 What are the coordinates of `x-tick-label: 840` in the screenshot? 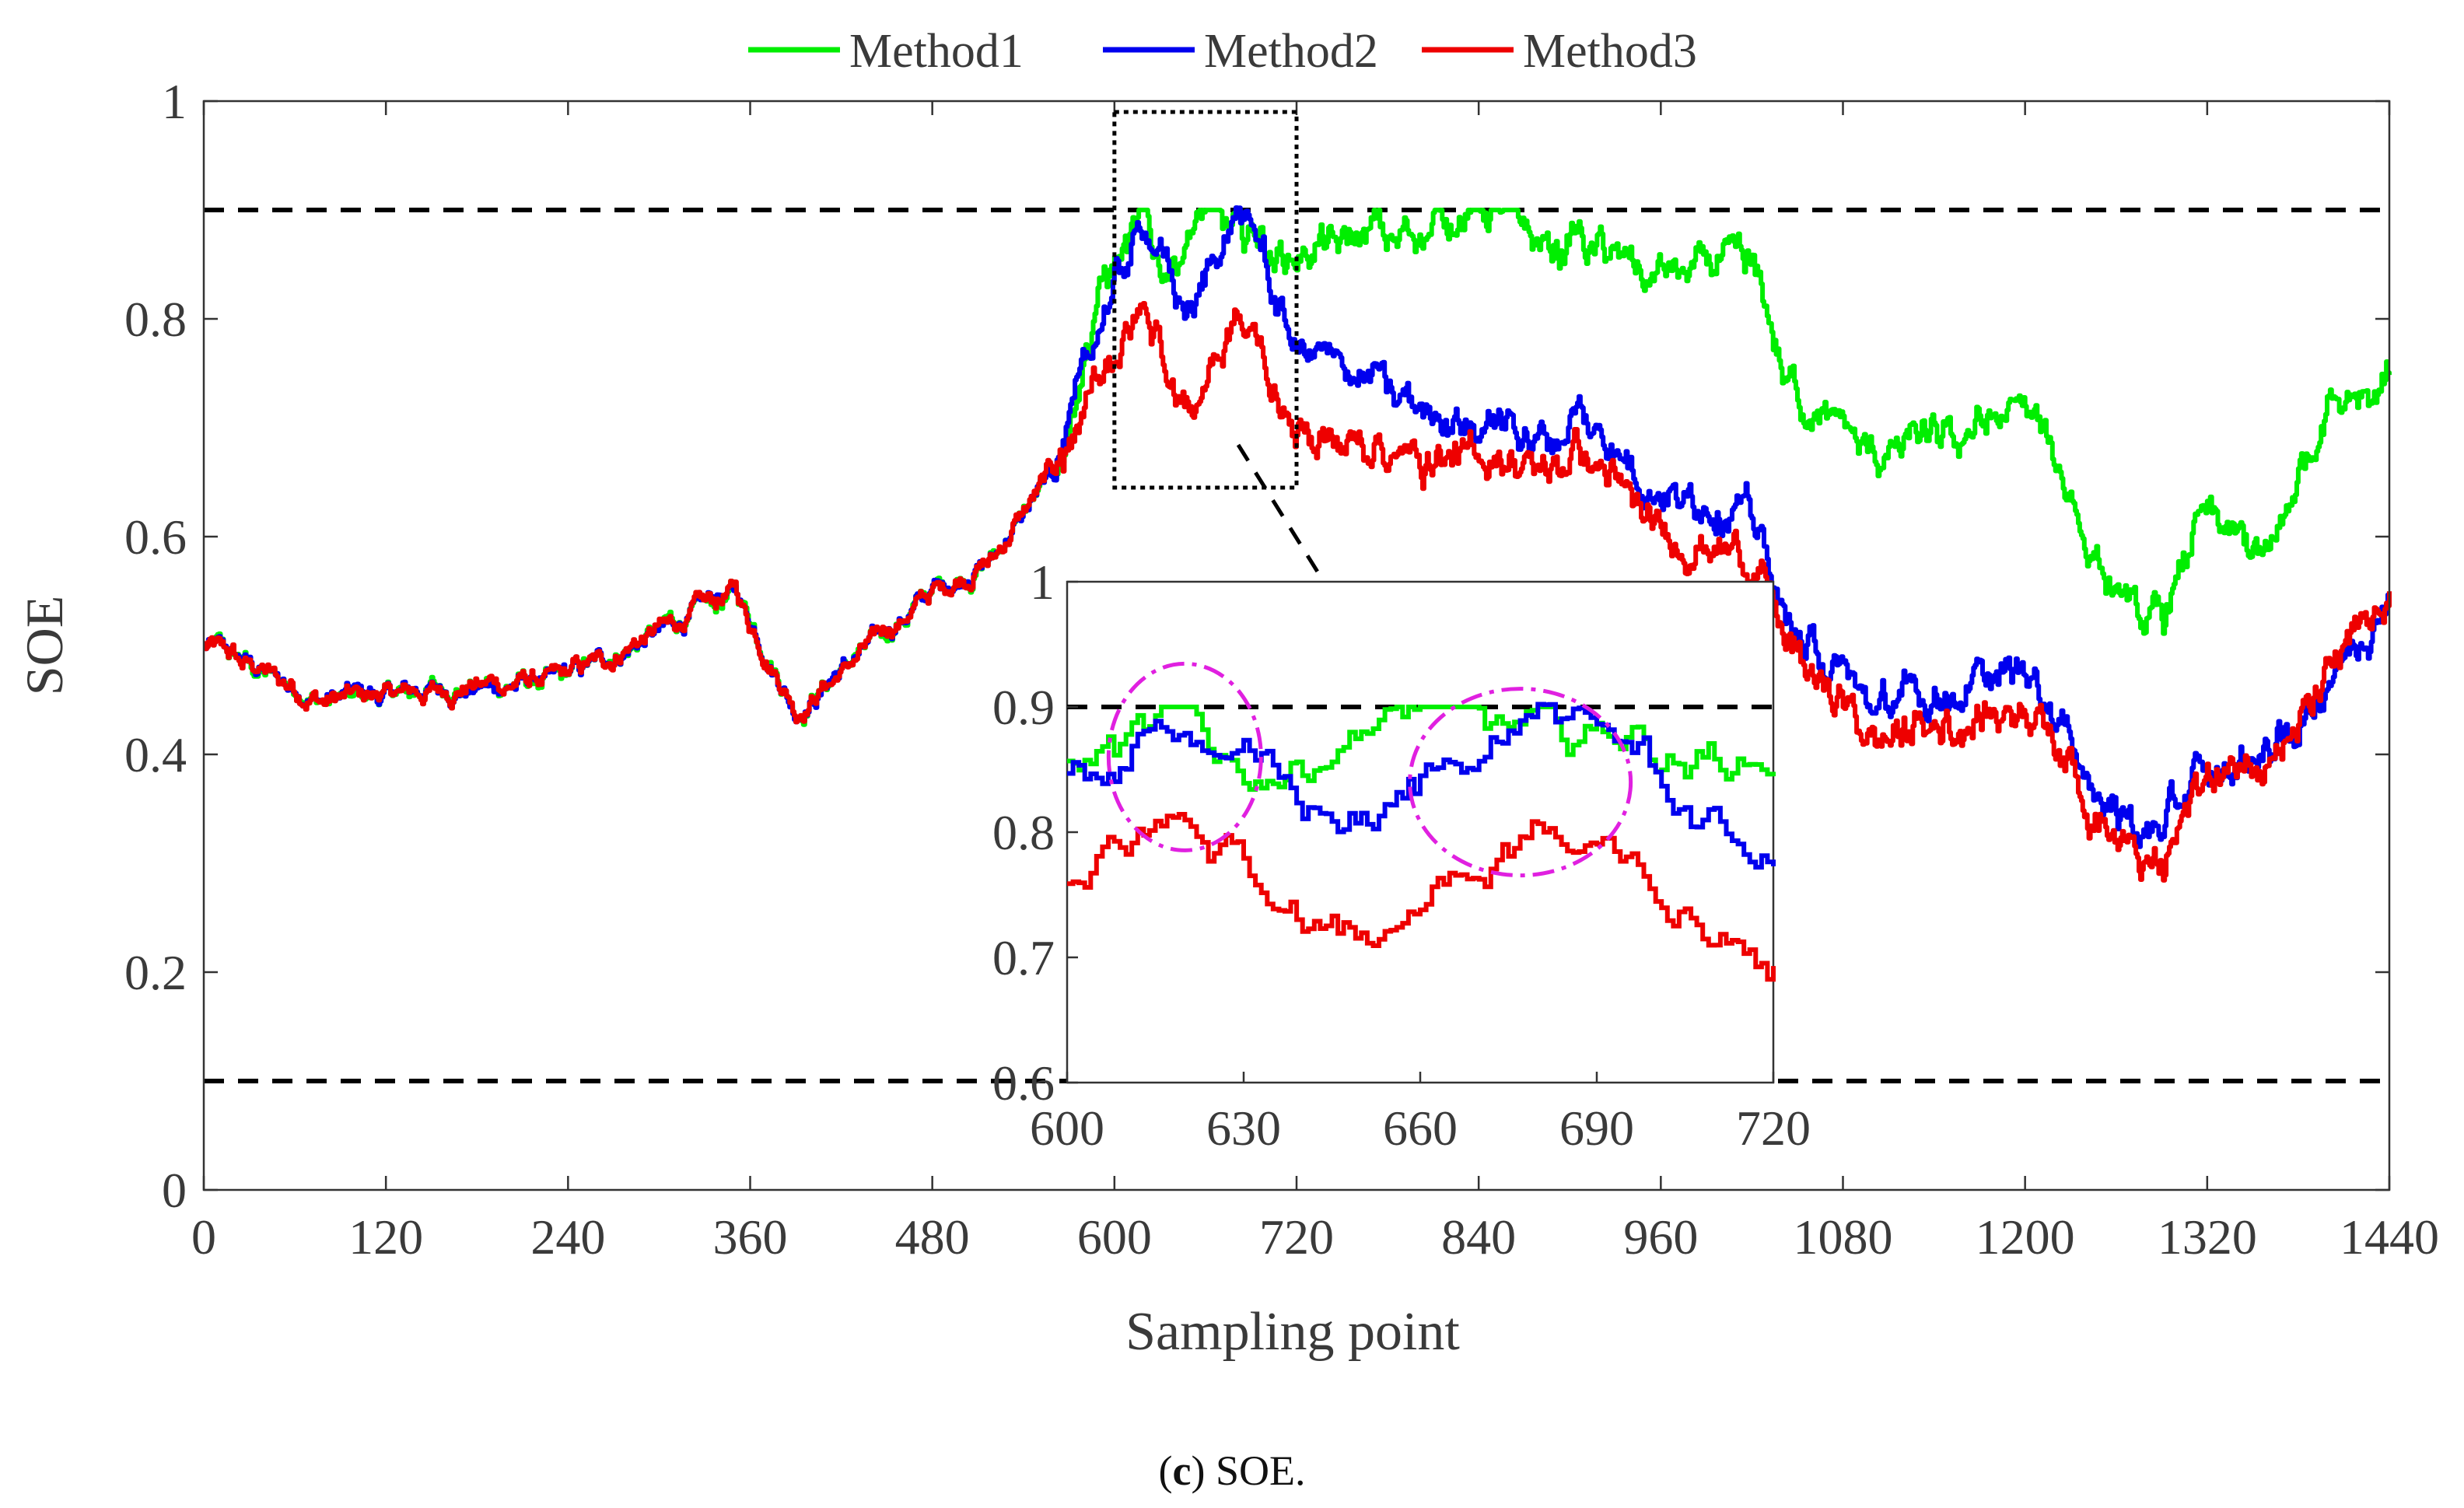 It's located at (1479, 1237).